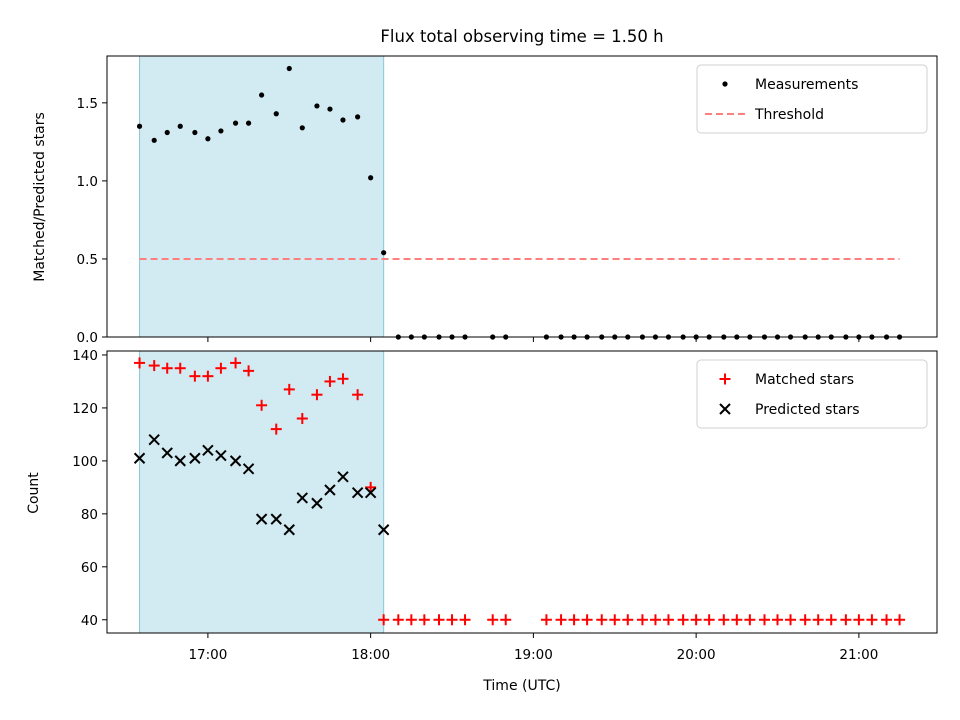  What do you see at coordinates (87, 338) in the screenshot?
I see `y-tick-label: 0.0` at bounding box center [87, 338].